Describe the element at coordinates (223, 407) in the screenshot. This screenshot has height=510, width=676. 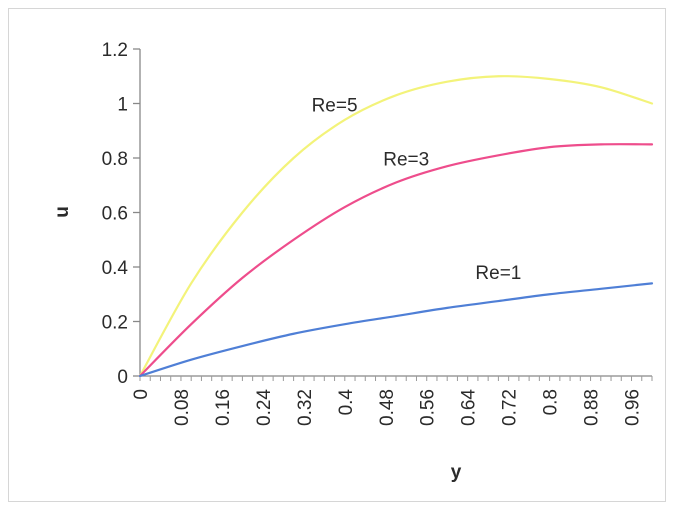
I see `x-tick-label: 0.16` at that location.